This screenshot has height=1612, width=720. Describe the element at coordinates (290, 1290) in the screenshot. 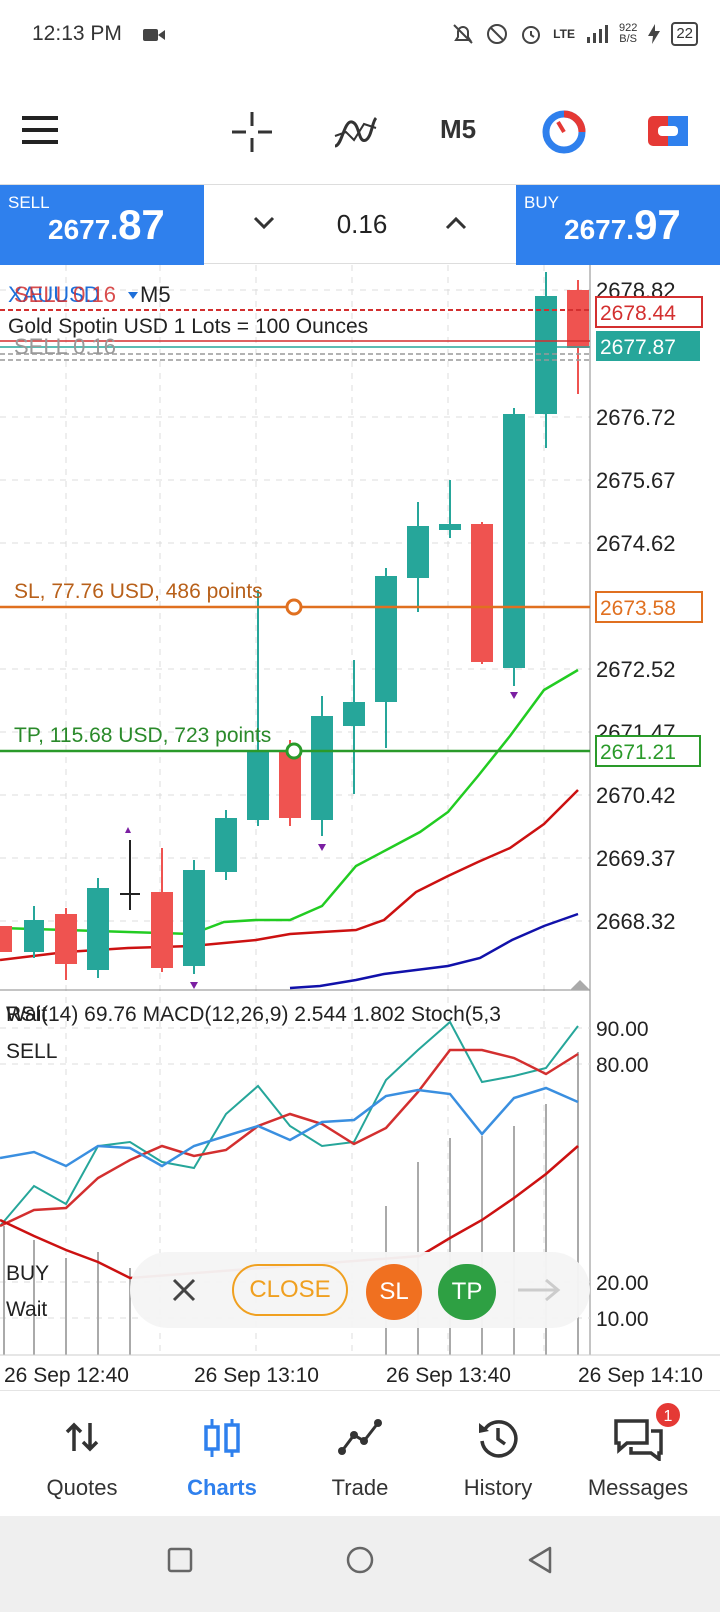

I see `close-position-button: CLOSE` at that location.